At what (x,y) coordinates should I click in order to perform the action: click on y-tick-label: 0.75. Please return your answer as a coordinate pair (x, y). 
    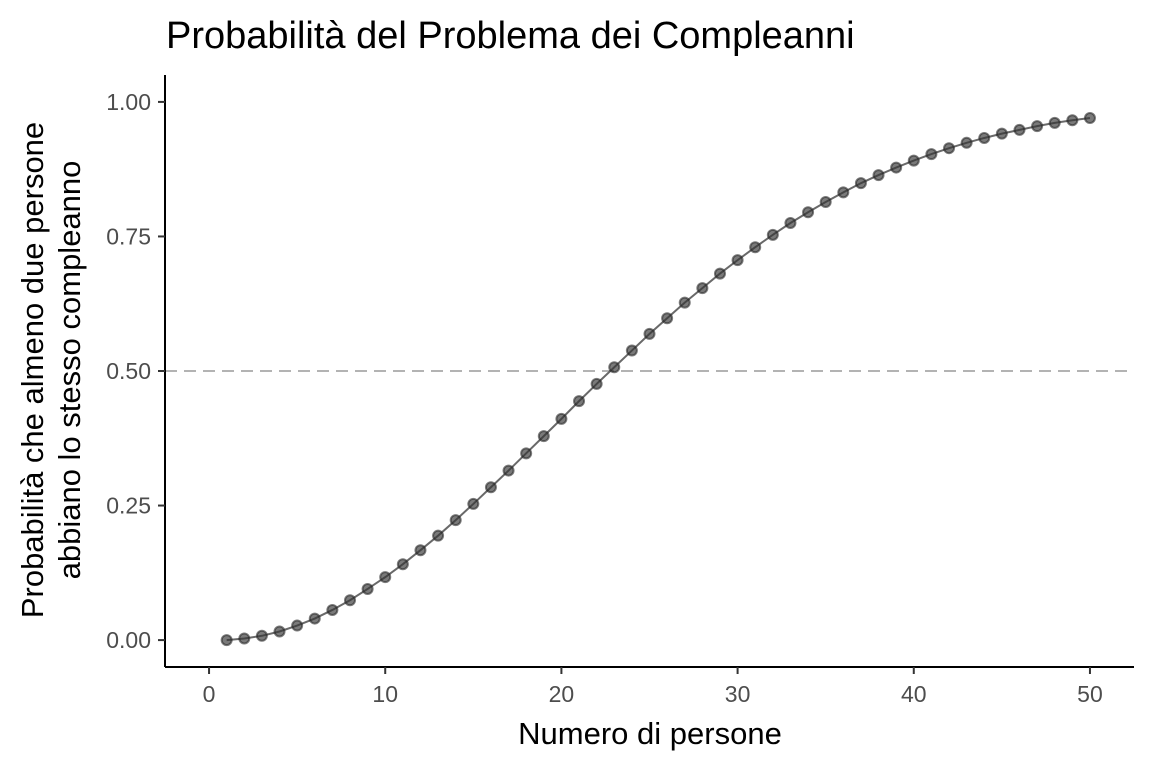
    Looking at the image, I should click on (128, 236).